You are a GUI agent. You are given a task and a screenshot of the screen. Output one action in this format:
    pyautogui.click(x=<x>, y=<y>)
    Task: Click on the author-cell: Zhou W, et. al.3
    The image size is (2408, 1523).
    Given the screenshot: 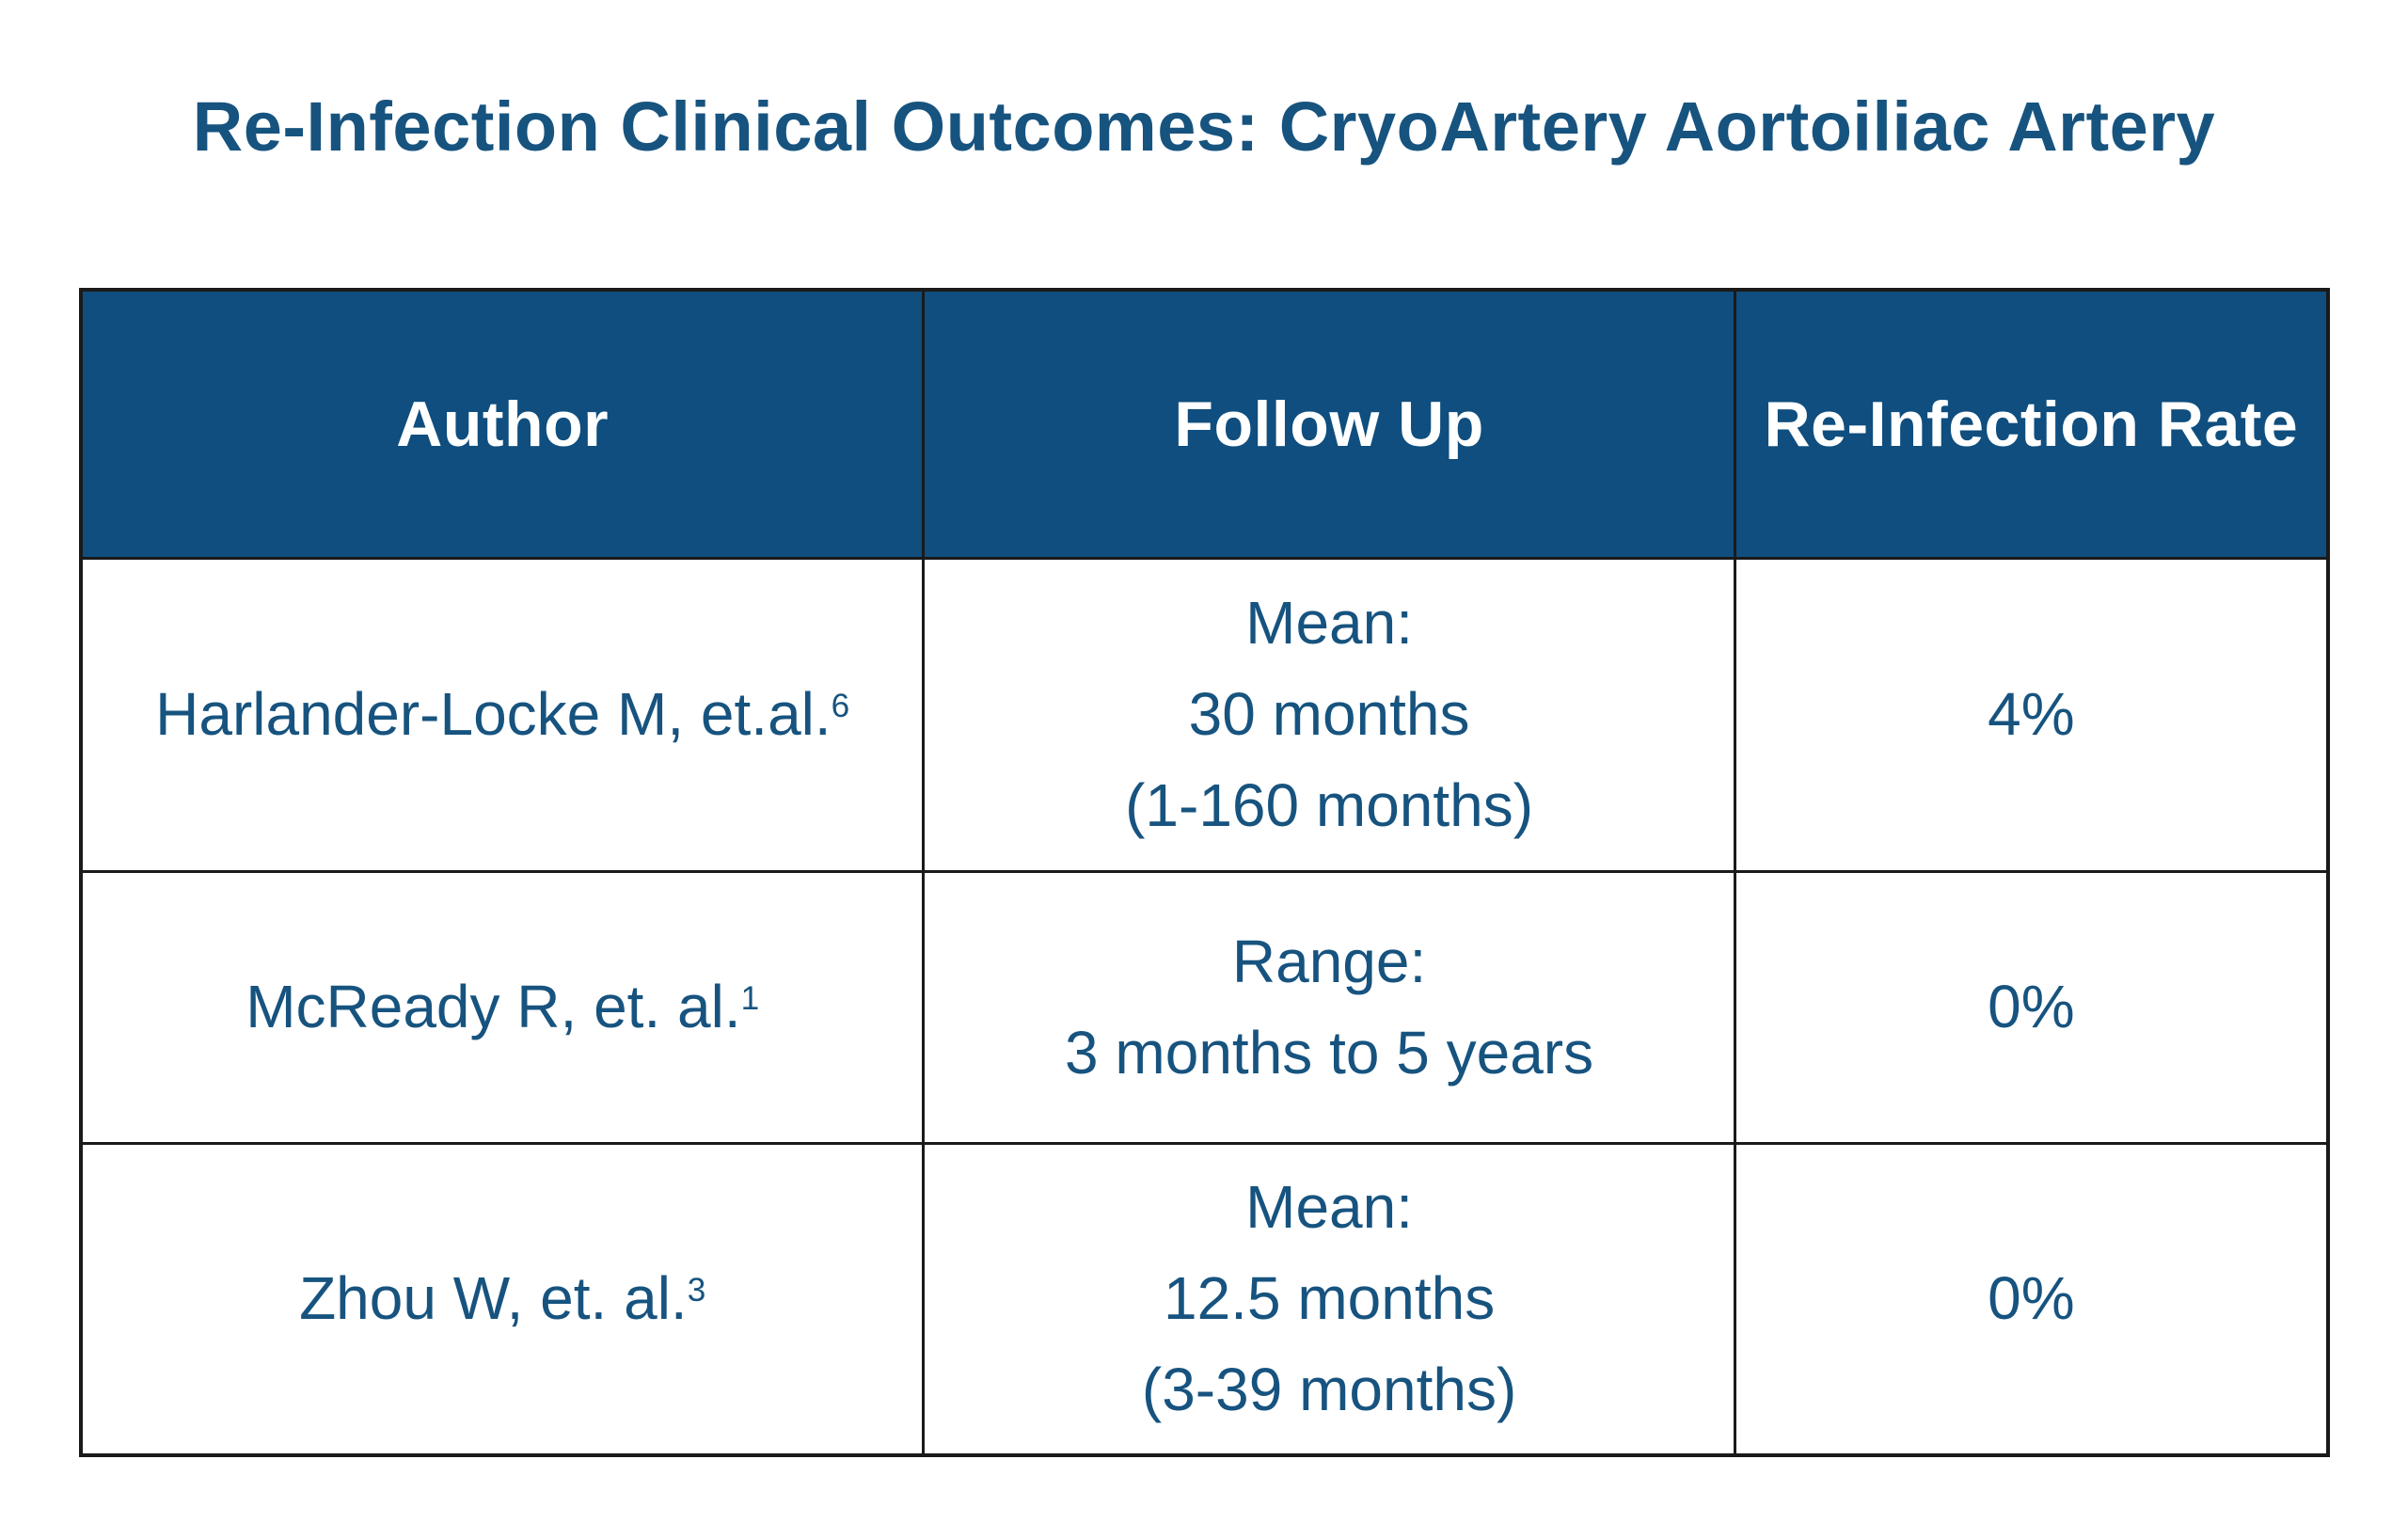 What is the action you would take?
    pyautogui.click(x=503, y=1299)
    